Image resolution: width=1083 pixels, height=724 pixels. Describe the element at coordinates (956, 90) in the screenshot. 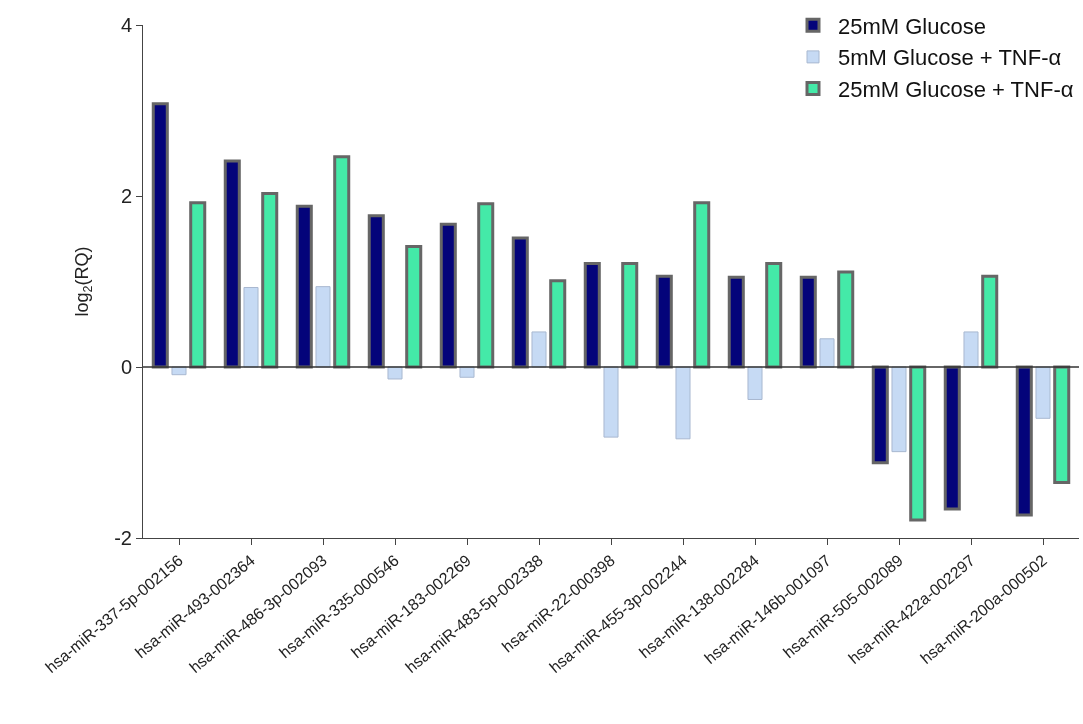

I see `legend-label: 25mM Glucose + TNF-α` at that location.